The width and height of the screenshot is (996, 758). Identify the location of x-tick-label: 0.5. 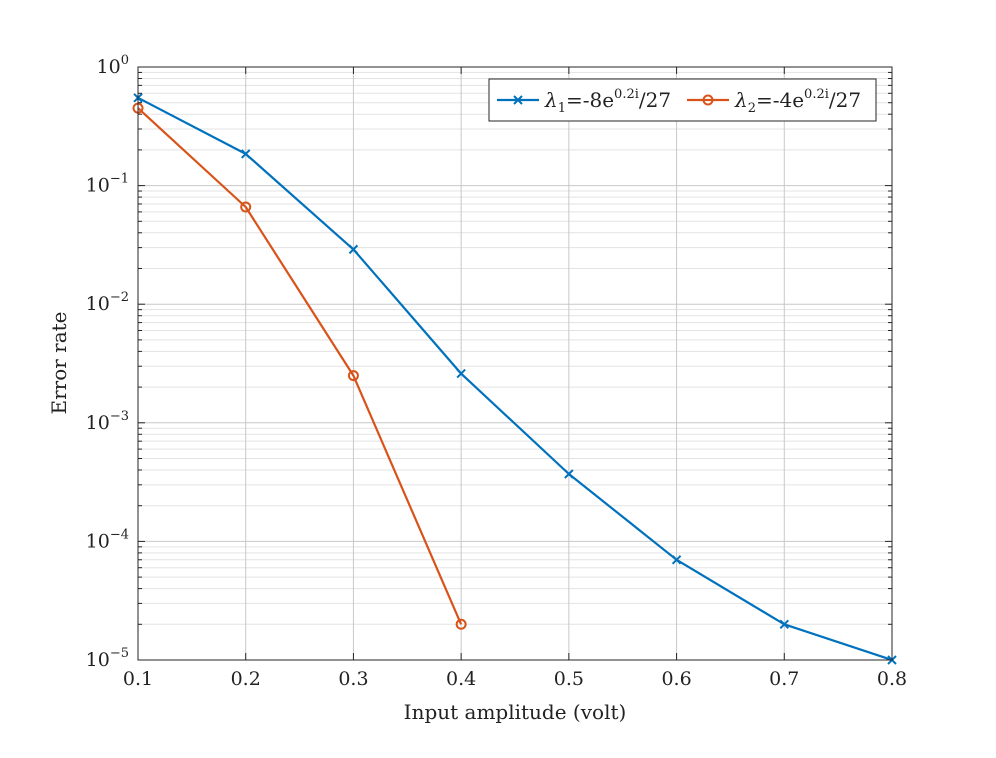
(569, 679).